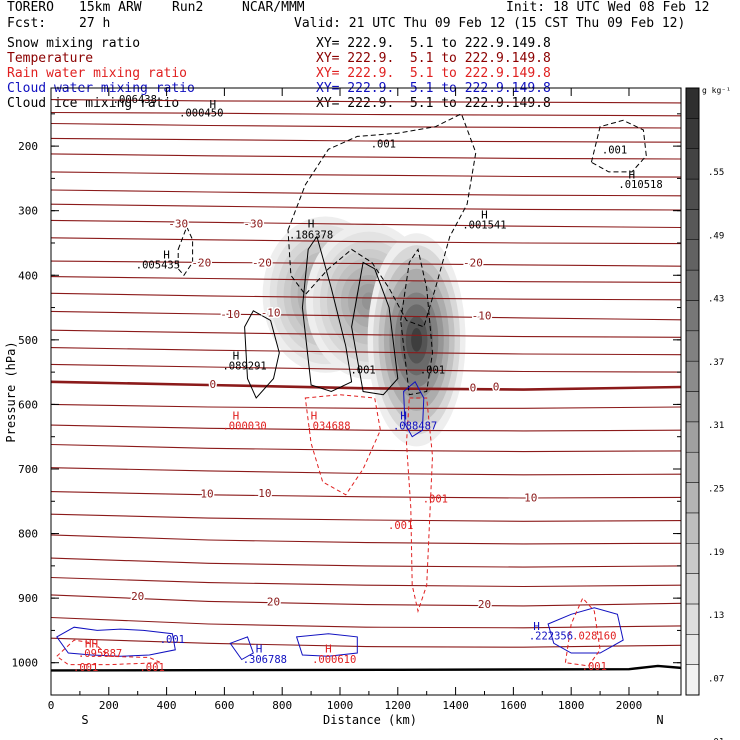 The height and width of the screenshot is (740, 740). Describe the element at coordinates (273, 7) in the screenshot. I see `header-org: NCAR/MMM` at that location.